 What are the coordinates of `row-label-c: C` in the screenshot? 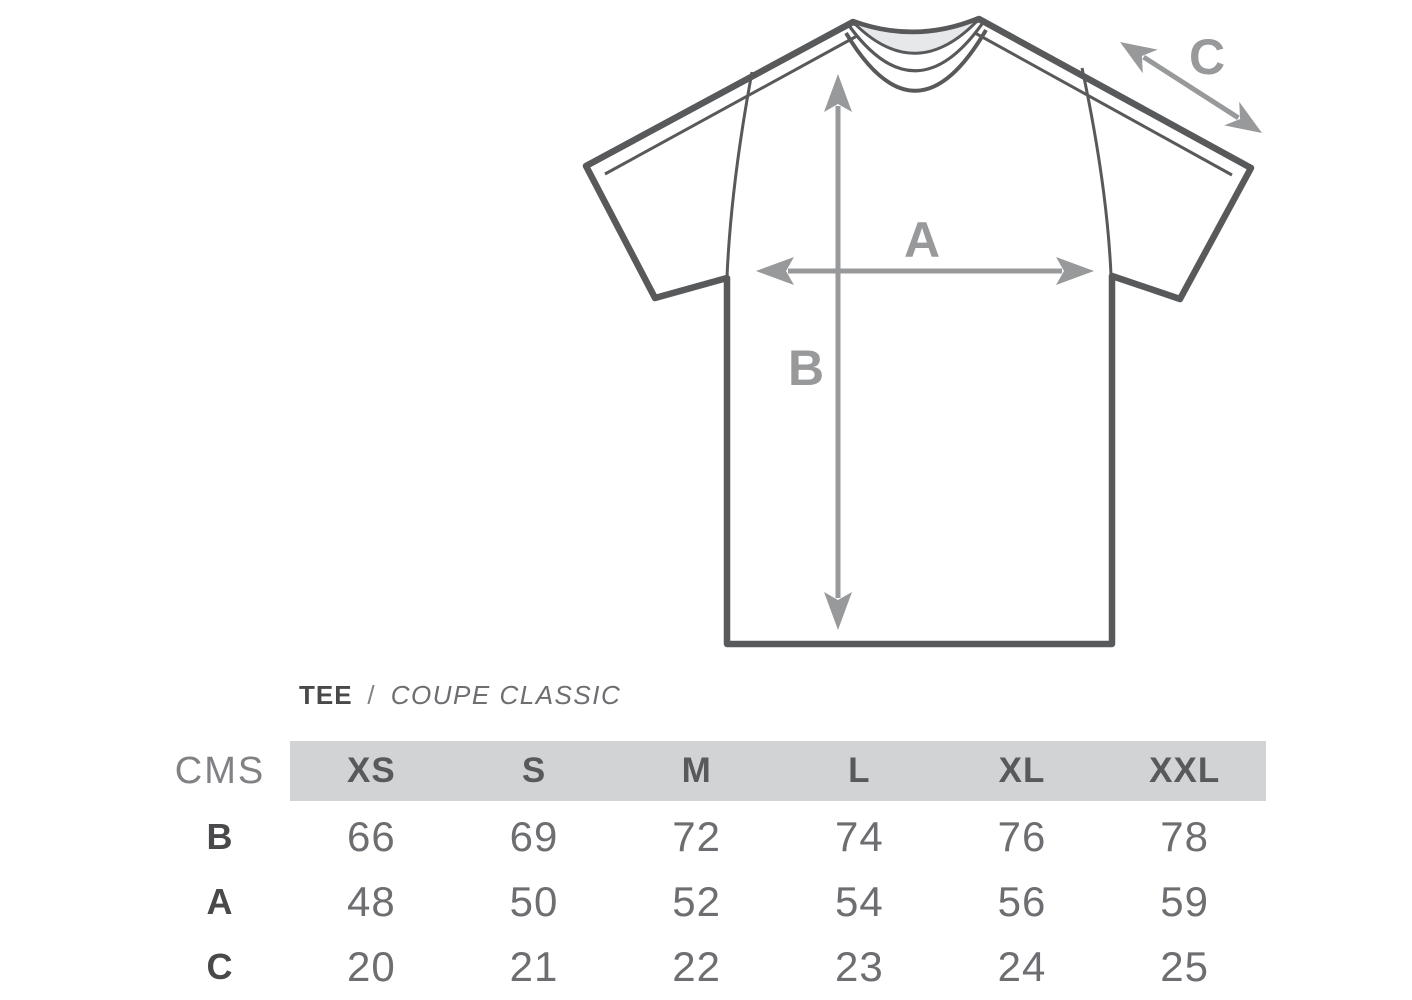 It's located at (220, 966).